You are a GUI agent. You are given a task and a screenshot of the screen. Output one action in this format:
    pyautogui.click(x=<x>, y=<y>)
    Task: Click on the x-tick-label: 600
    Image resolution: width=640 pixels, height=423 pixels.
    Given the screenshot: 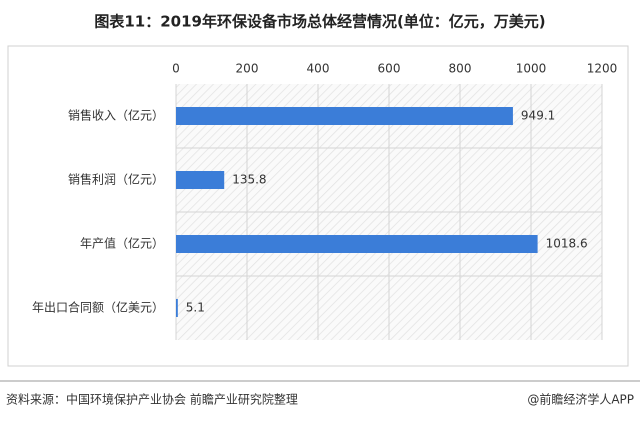 What is the action you would take?
    pyautogui.click(x=389, y=69)
    